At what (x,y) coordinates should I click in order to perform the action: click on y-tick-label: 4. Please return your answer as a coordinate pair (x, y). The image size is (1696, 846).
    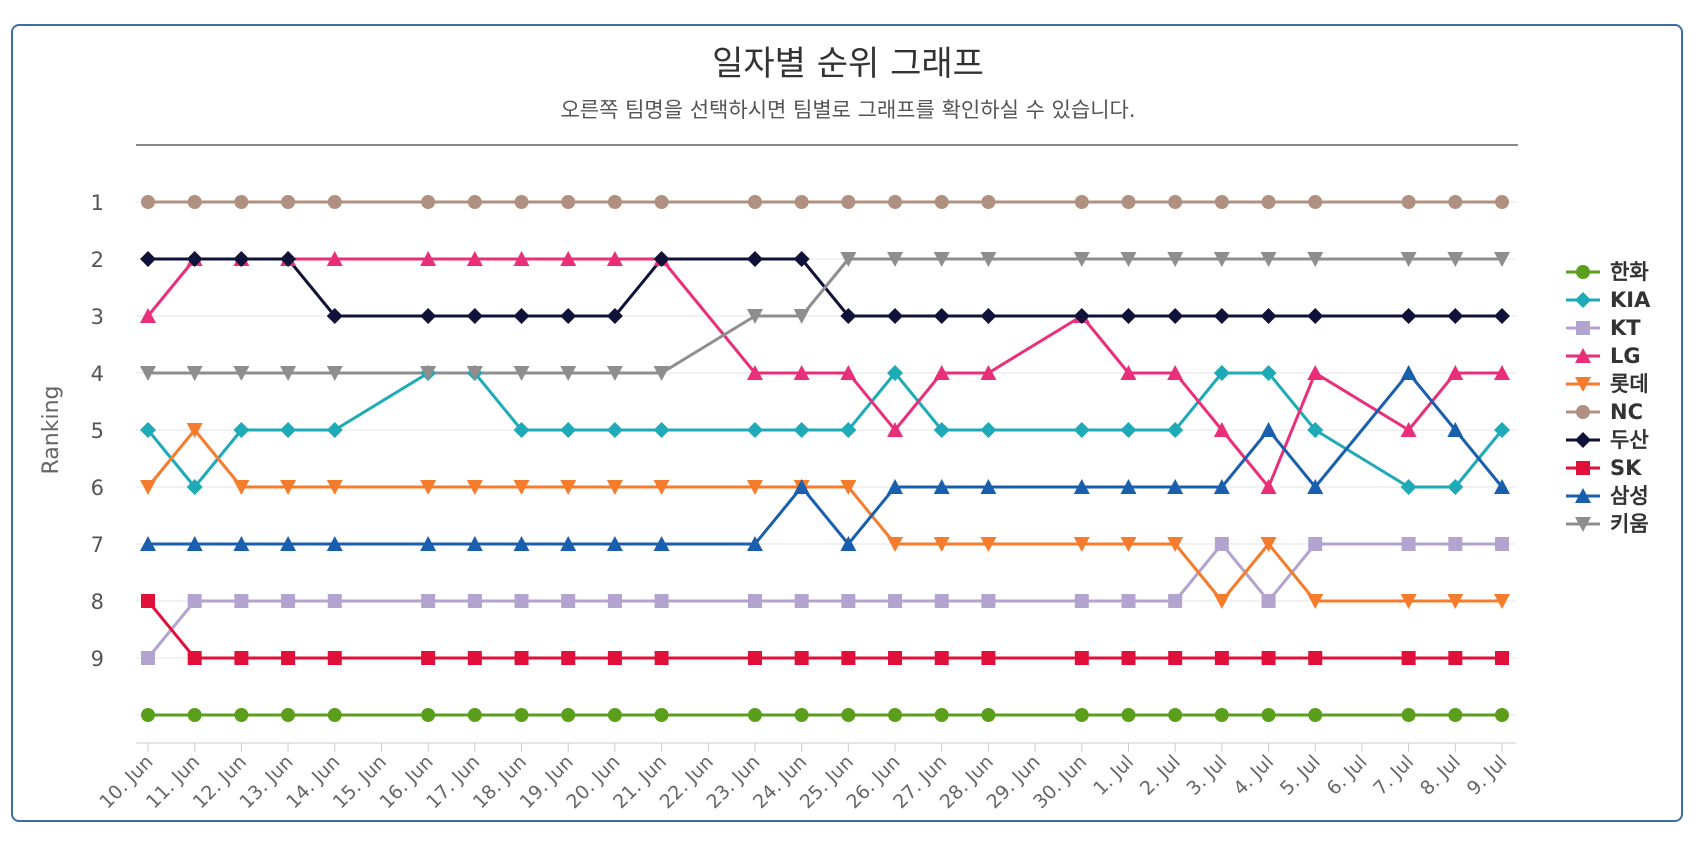
    Looking at the image, I should click on (97, 374).